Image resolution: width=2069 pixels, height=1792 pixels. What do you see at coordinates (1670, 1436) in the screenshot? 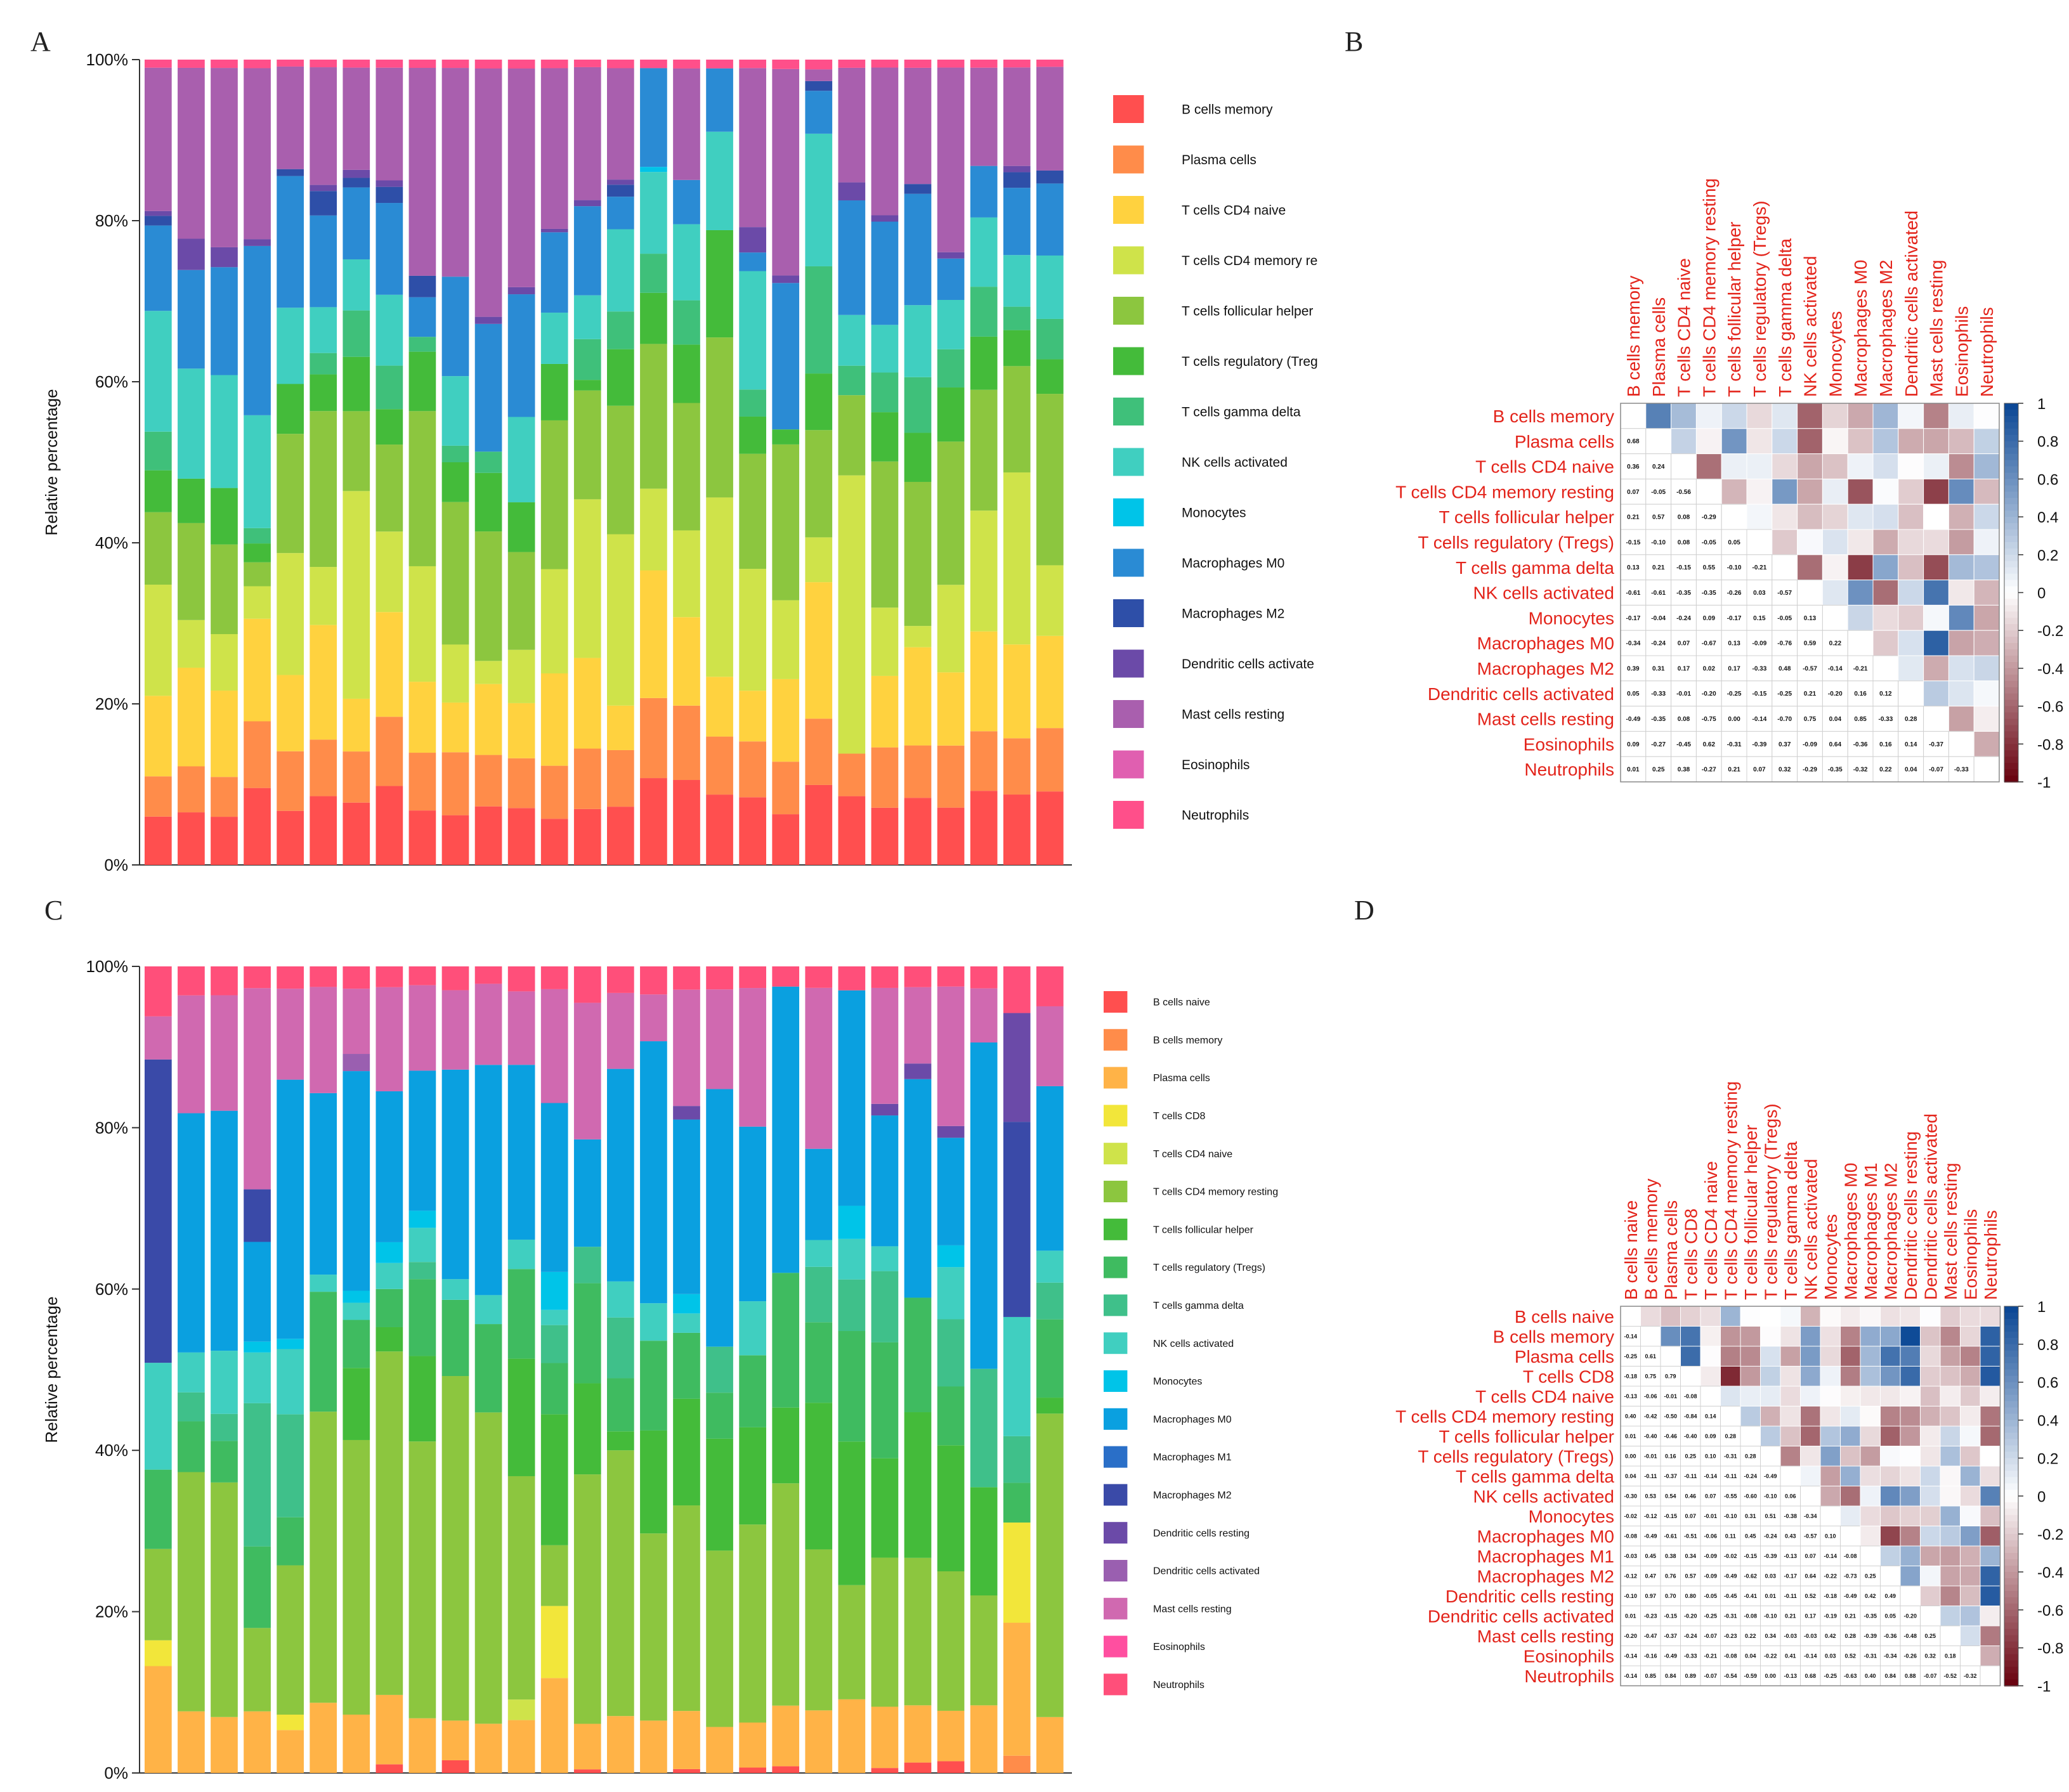
I see `heat-value: -0.46` at bounding box center [1670, 1436].